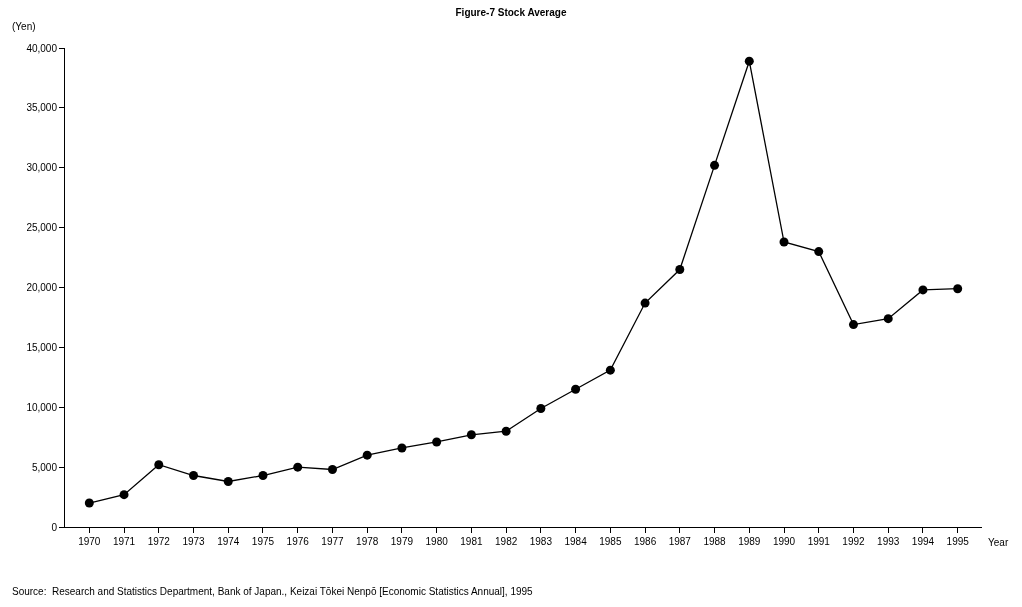 This screenshot has width=1022, height=607. I want to click on x-tick-label: 1987, so click(680, 541).